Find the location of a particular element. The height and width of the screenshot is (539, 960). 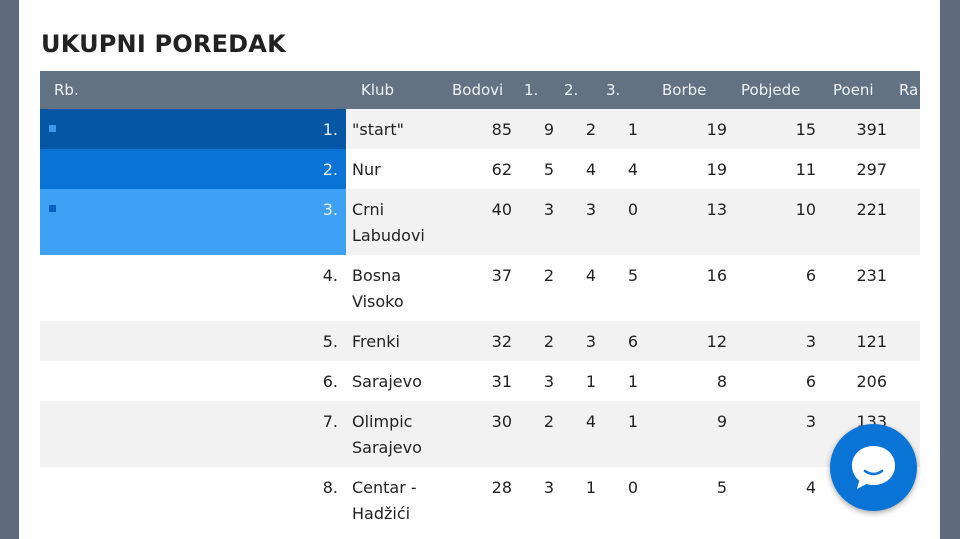

rank-value: 1. is located at coordinates (330, 129).